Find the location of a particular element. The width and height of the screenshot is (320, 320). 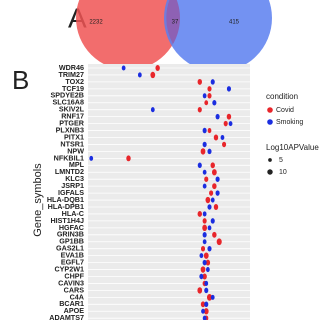

venn-overlap is located at coordinates (173, 22).